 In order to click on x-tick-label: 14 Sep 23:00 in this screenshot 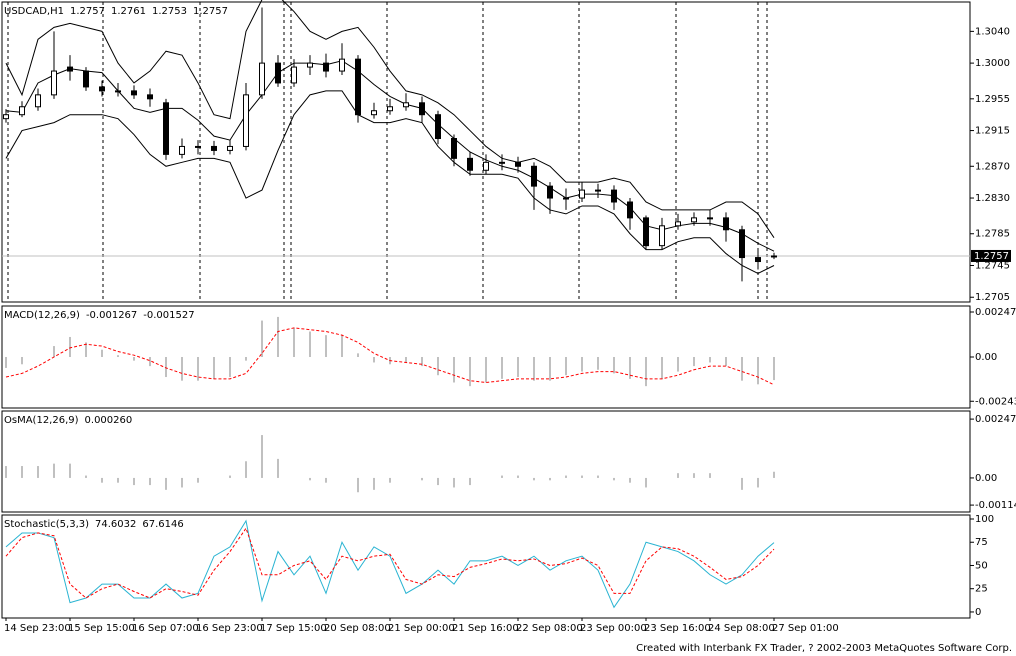, I will do `click(37, 628)`.